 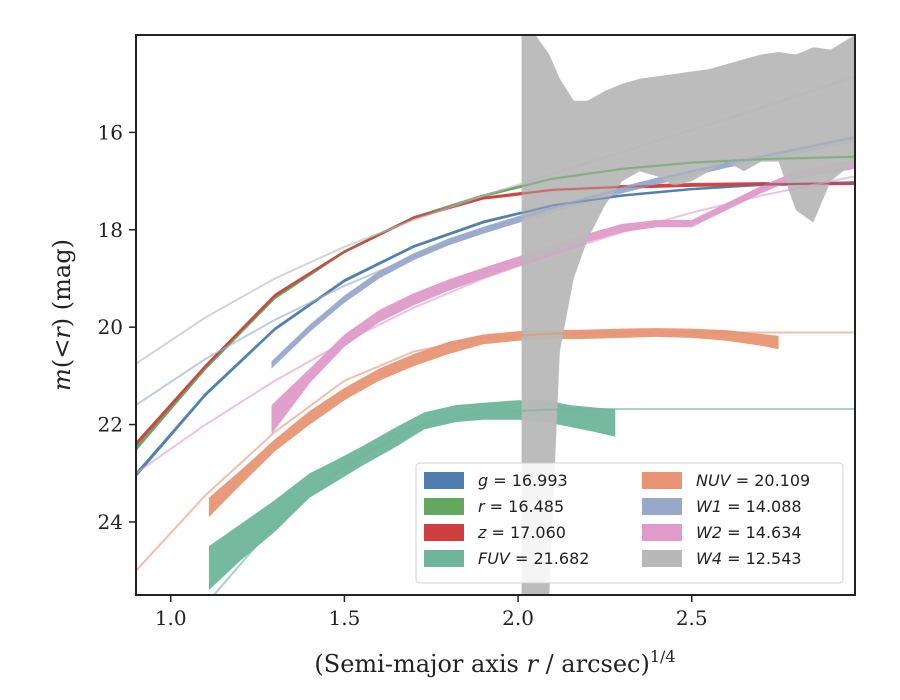 I want to click on y-tick-label: 24, so click(x=110, y=522).